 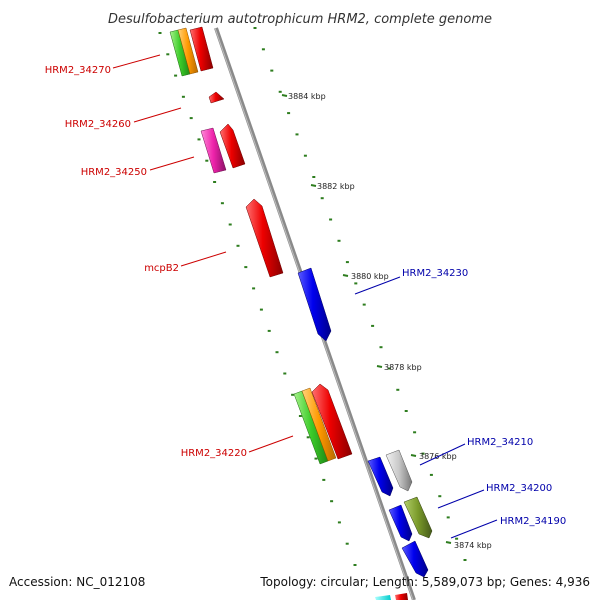 What do you see at coordinates (188, 51) in the screenshot?
I see `gene-hrm2-34270-orange` at bounding box center [188, 51].